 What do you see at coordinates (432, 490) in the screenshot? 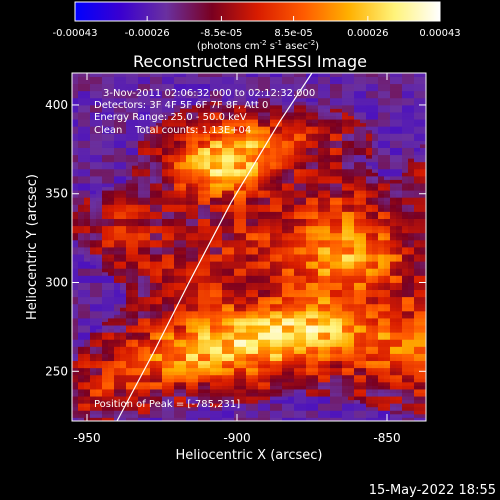
I see `timestamp: 15-May-2022 18:55` at bounding box center [432, 490].